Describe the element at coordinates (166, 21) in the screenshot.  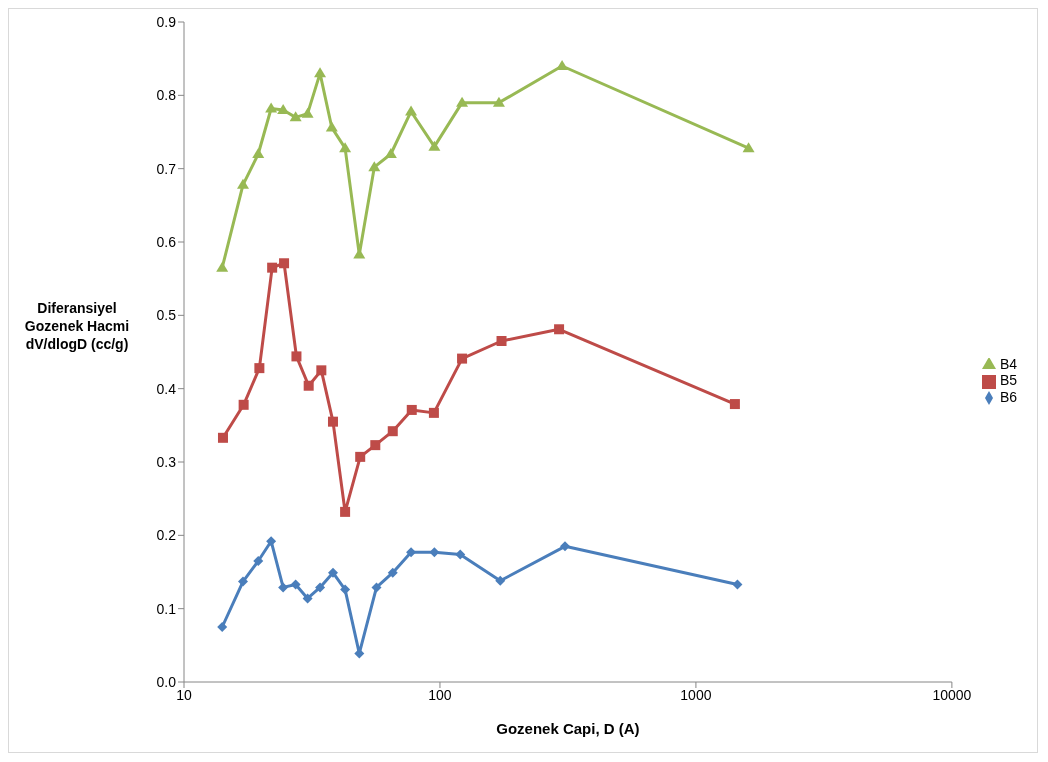
I see `y-tick-label: 0.9` at that location.